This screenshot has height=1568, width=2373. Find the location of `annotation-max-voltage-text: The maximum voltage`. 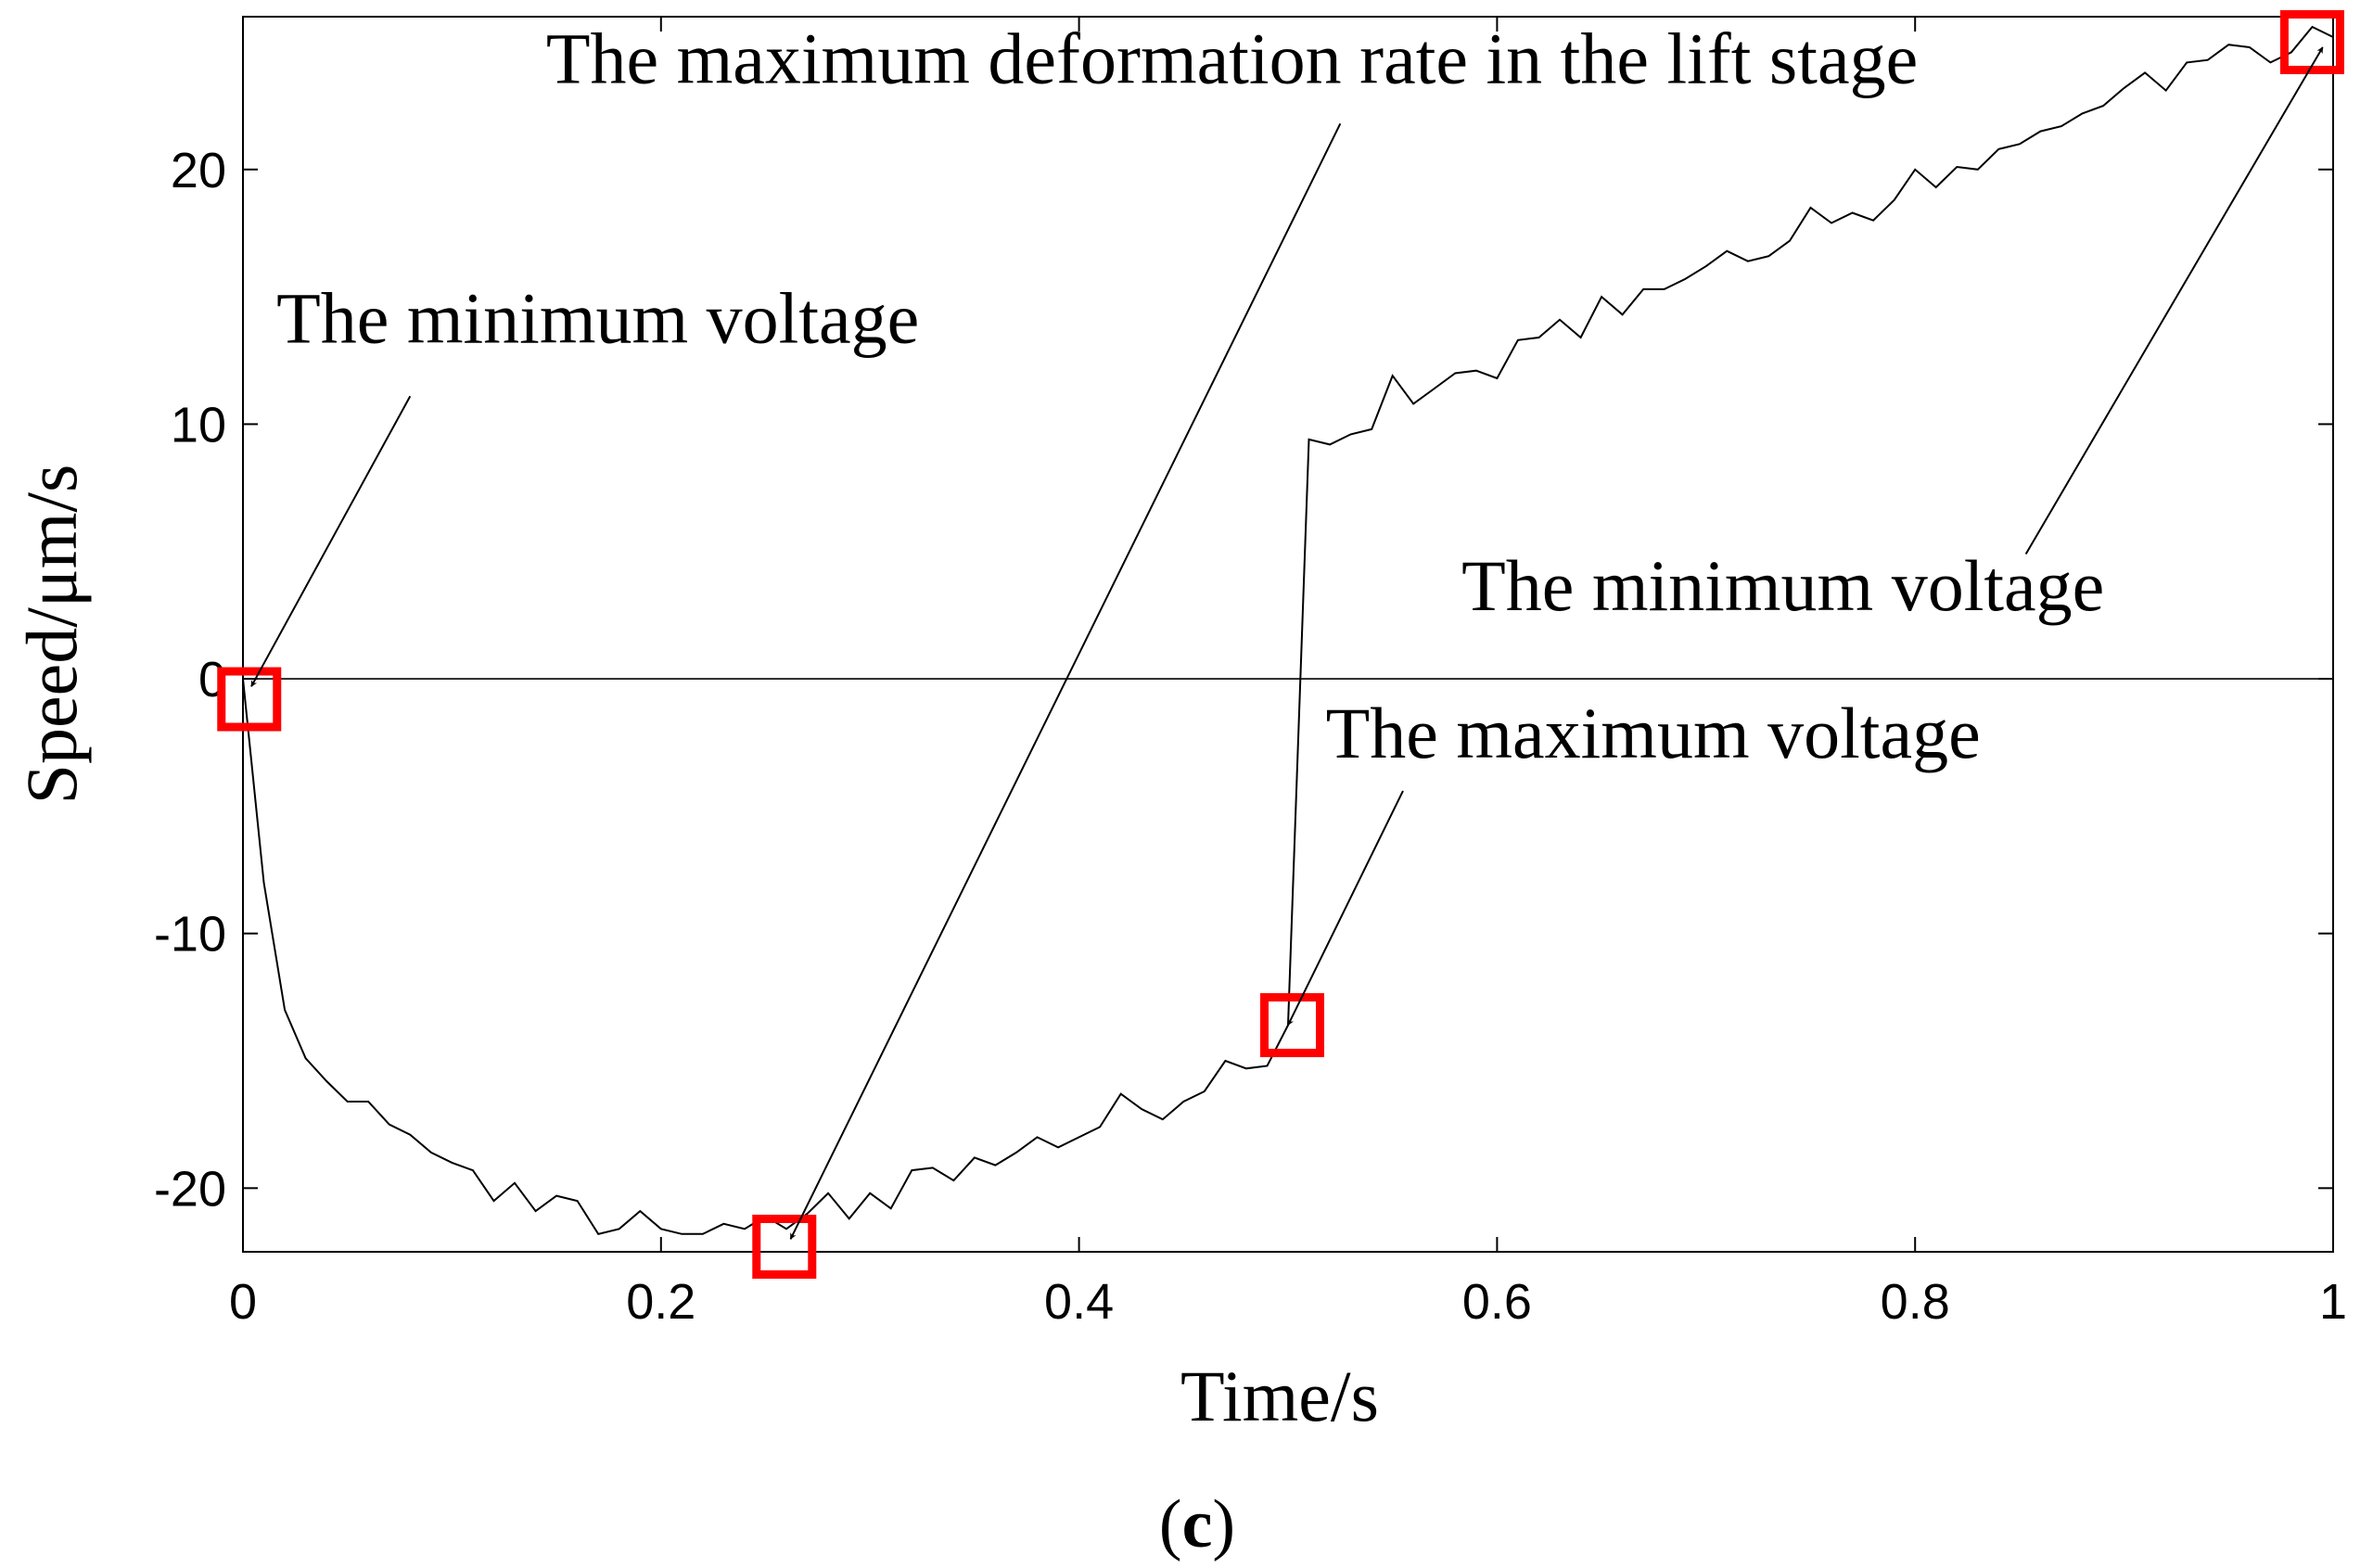

annotation-max-voltage-text: The maximum voltage is located at coordinates (1653, 733).